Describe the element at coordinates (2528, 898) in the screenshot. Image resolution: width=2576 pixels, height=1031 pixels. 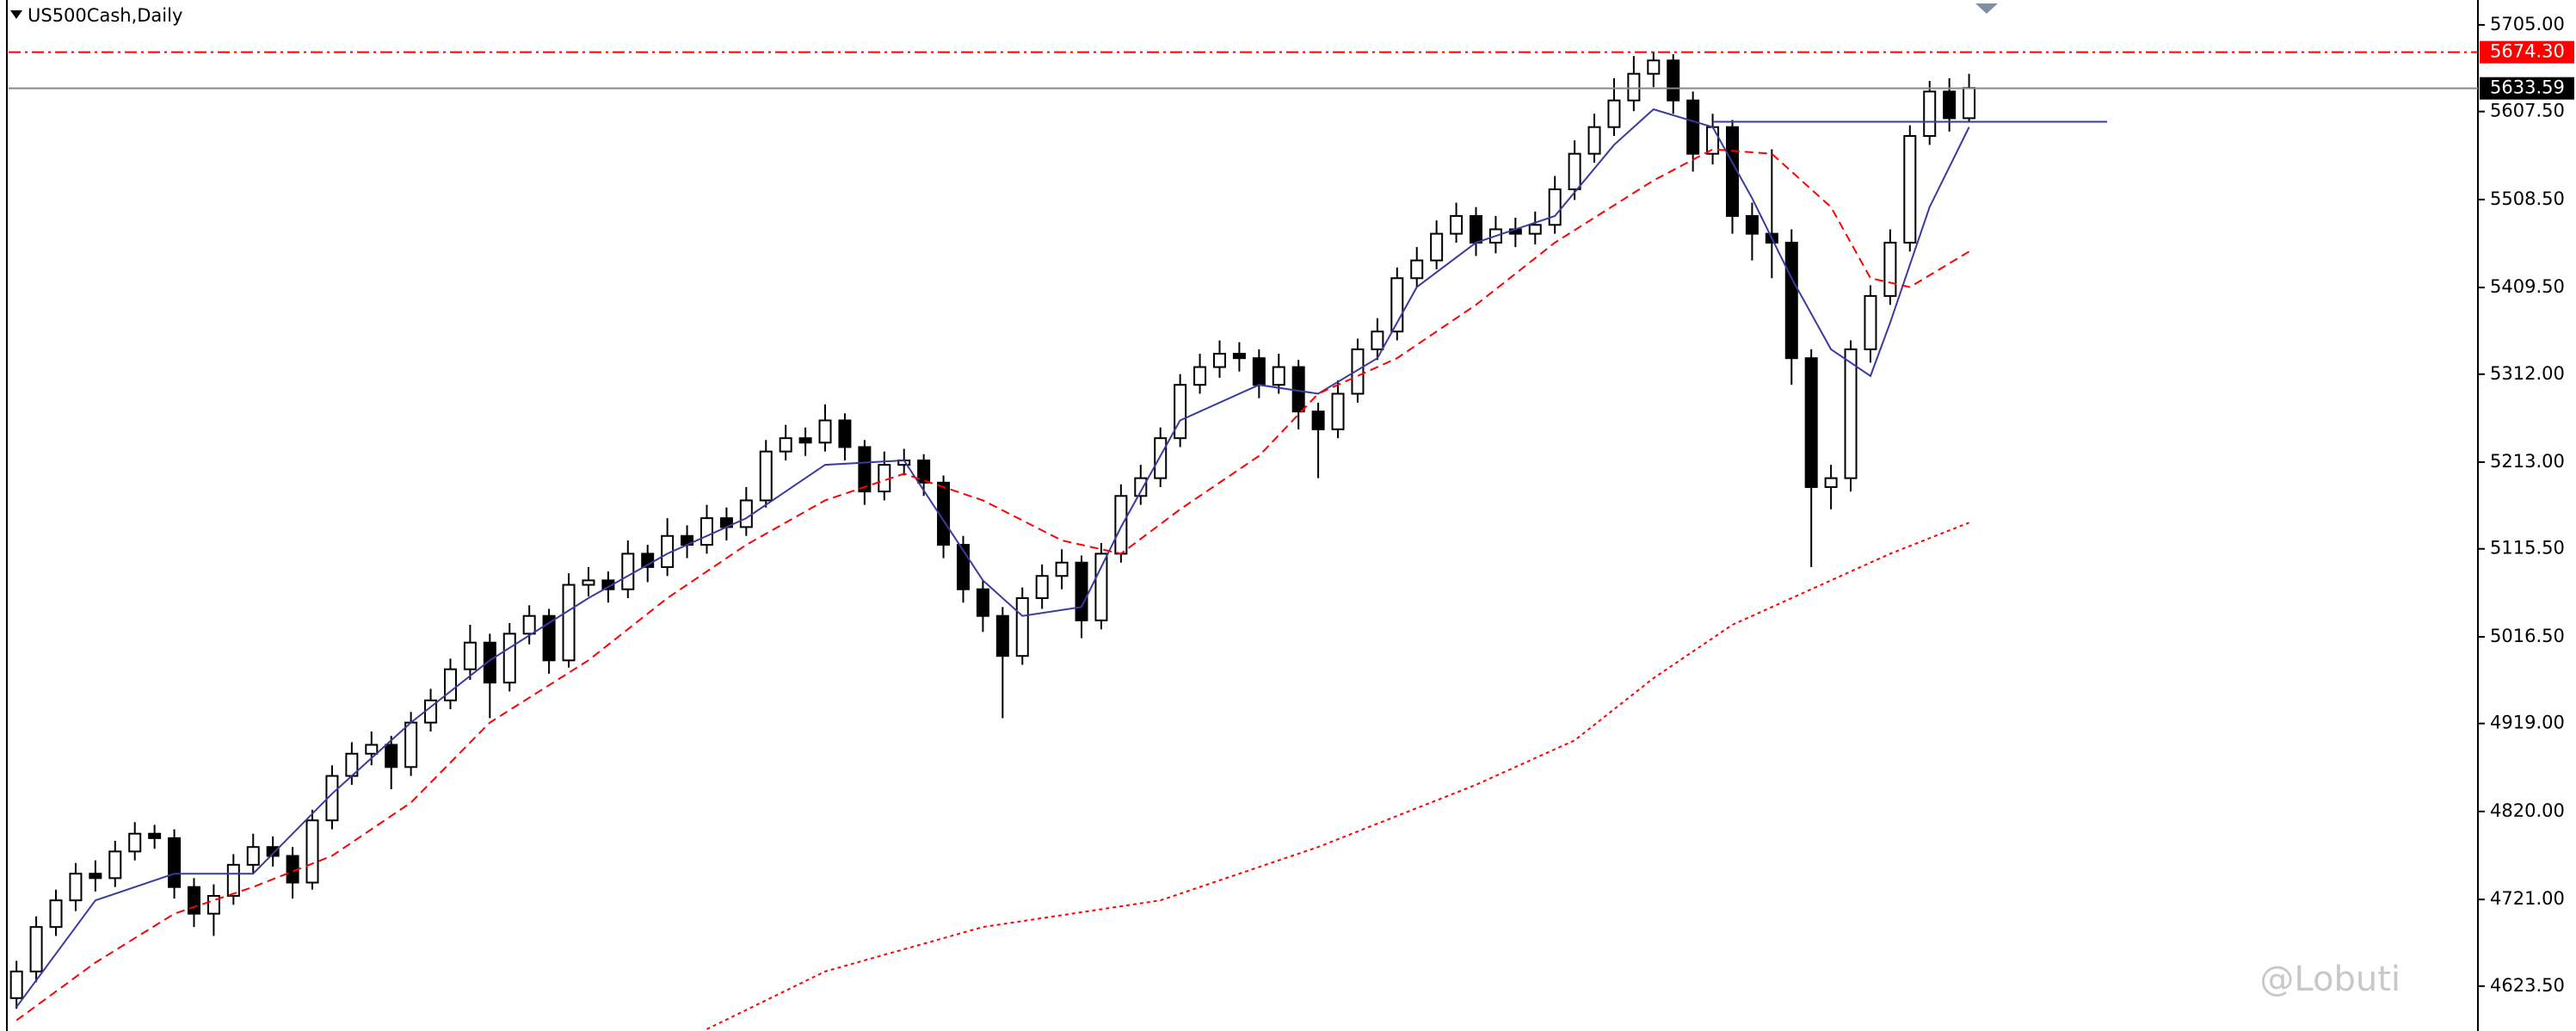
I see `y-tick-label: 4721.00` at that location.